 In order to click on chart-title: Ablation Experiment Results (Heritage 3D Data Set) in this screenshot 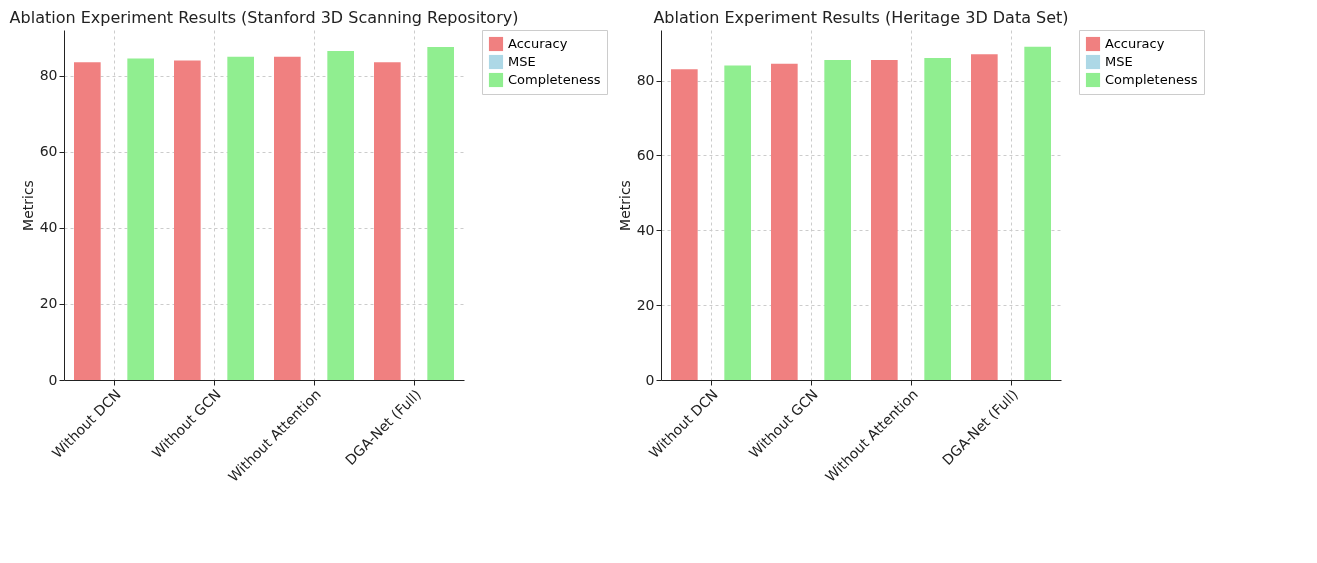, I will do `click(861, 17)`.